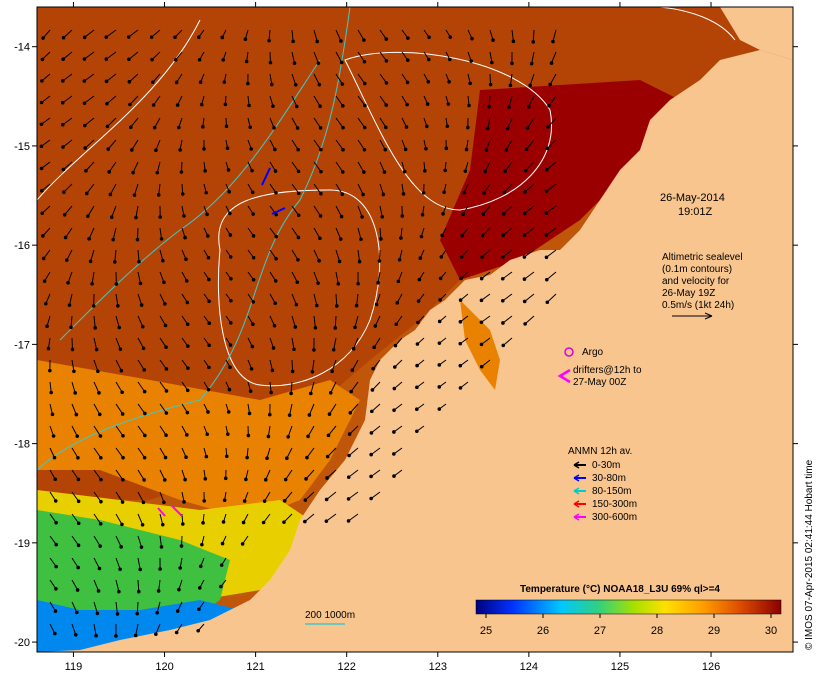  I want to click on x-tick-label: 123, so click(438, 667).